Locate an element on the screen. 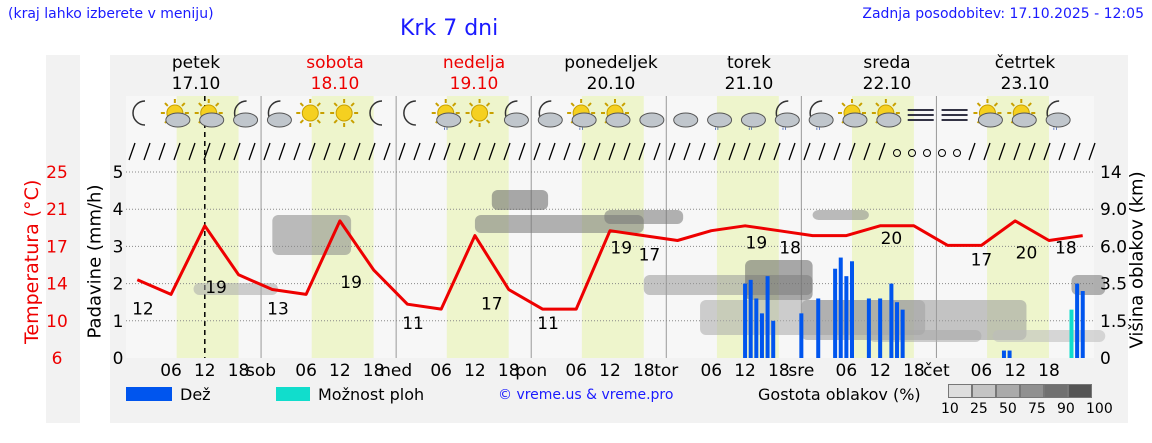 The width and height of the screenshot is (1152, 443). day-header: petek 17.10 is located at coordinates (196, 74).